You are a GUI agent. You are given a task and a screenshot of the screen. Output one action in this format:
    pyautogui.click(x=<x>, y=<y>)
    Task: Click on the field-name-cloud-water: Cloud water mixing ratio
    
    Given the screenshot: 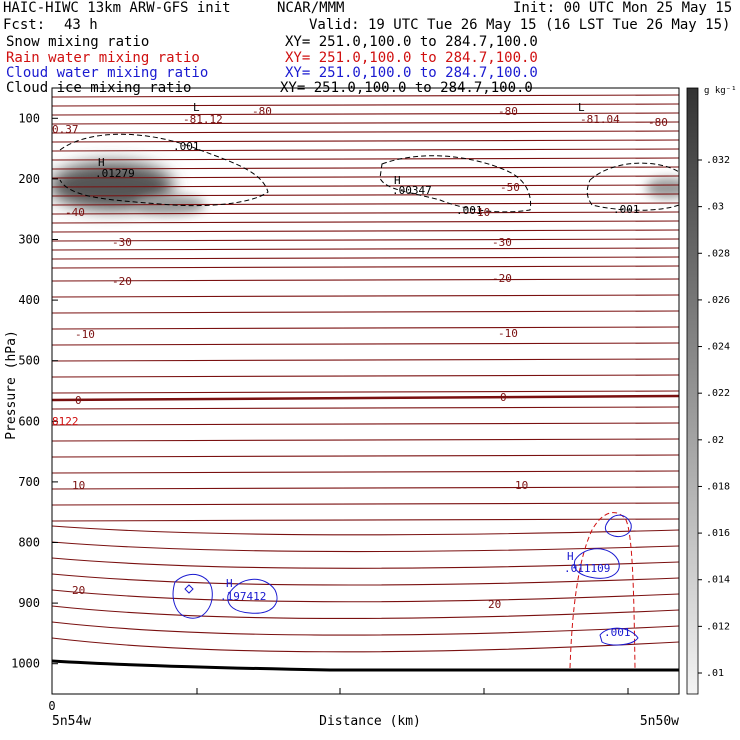 What is the action you would take?
    pyautogui.click(x=107, y=73)
    